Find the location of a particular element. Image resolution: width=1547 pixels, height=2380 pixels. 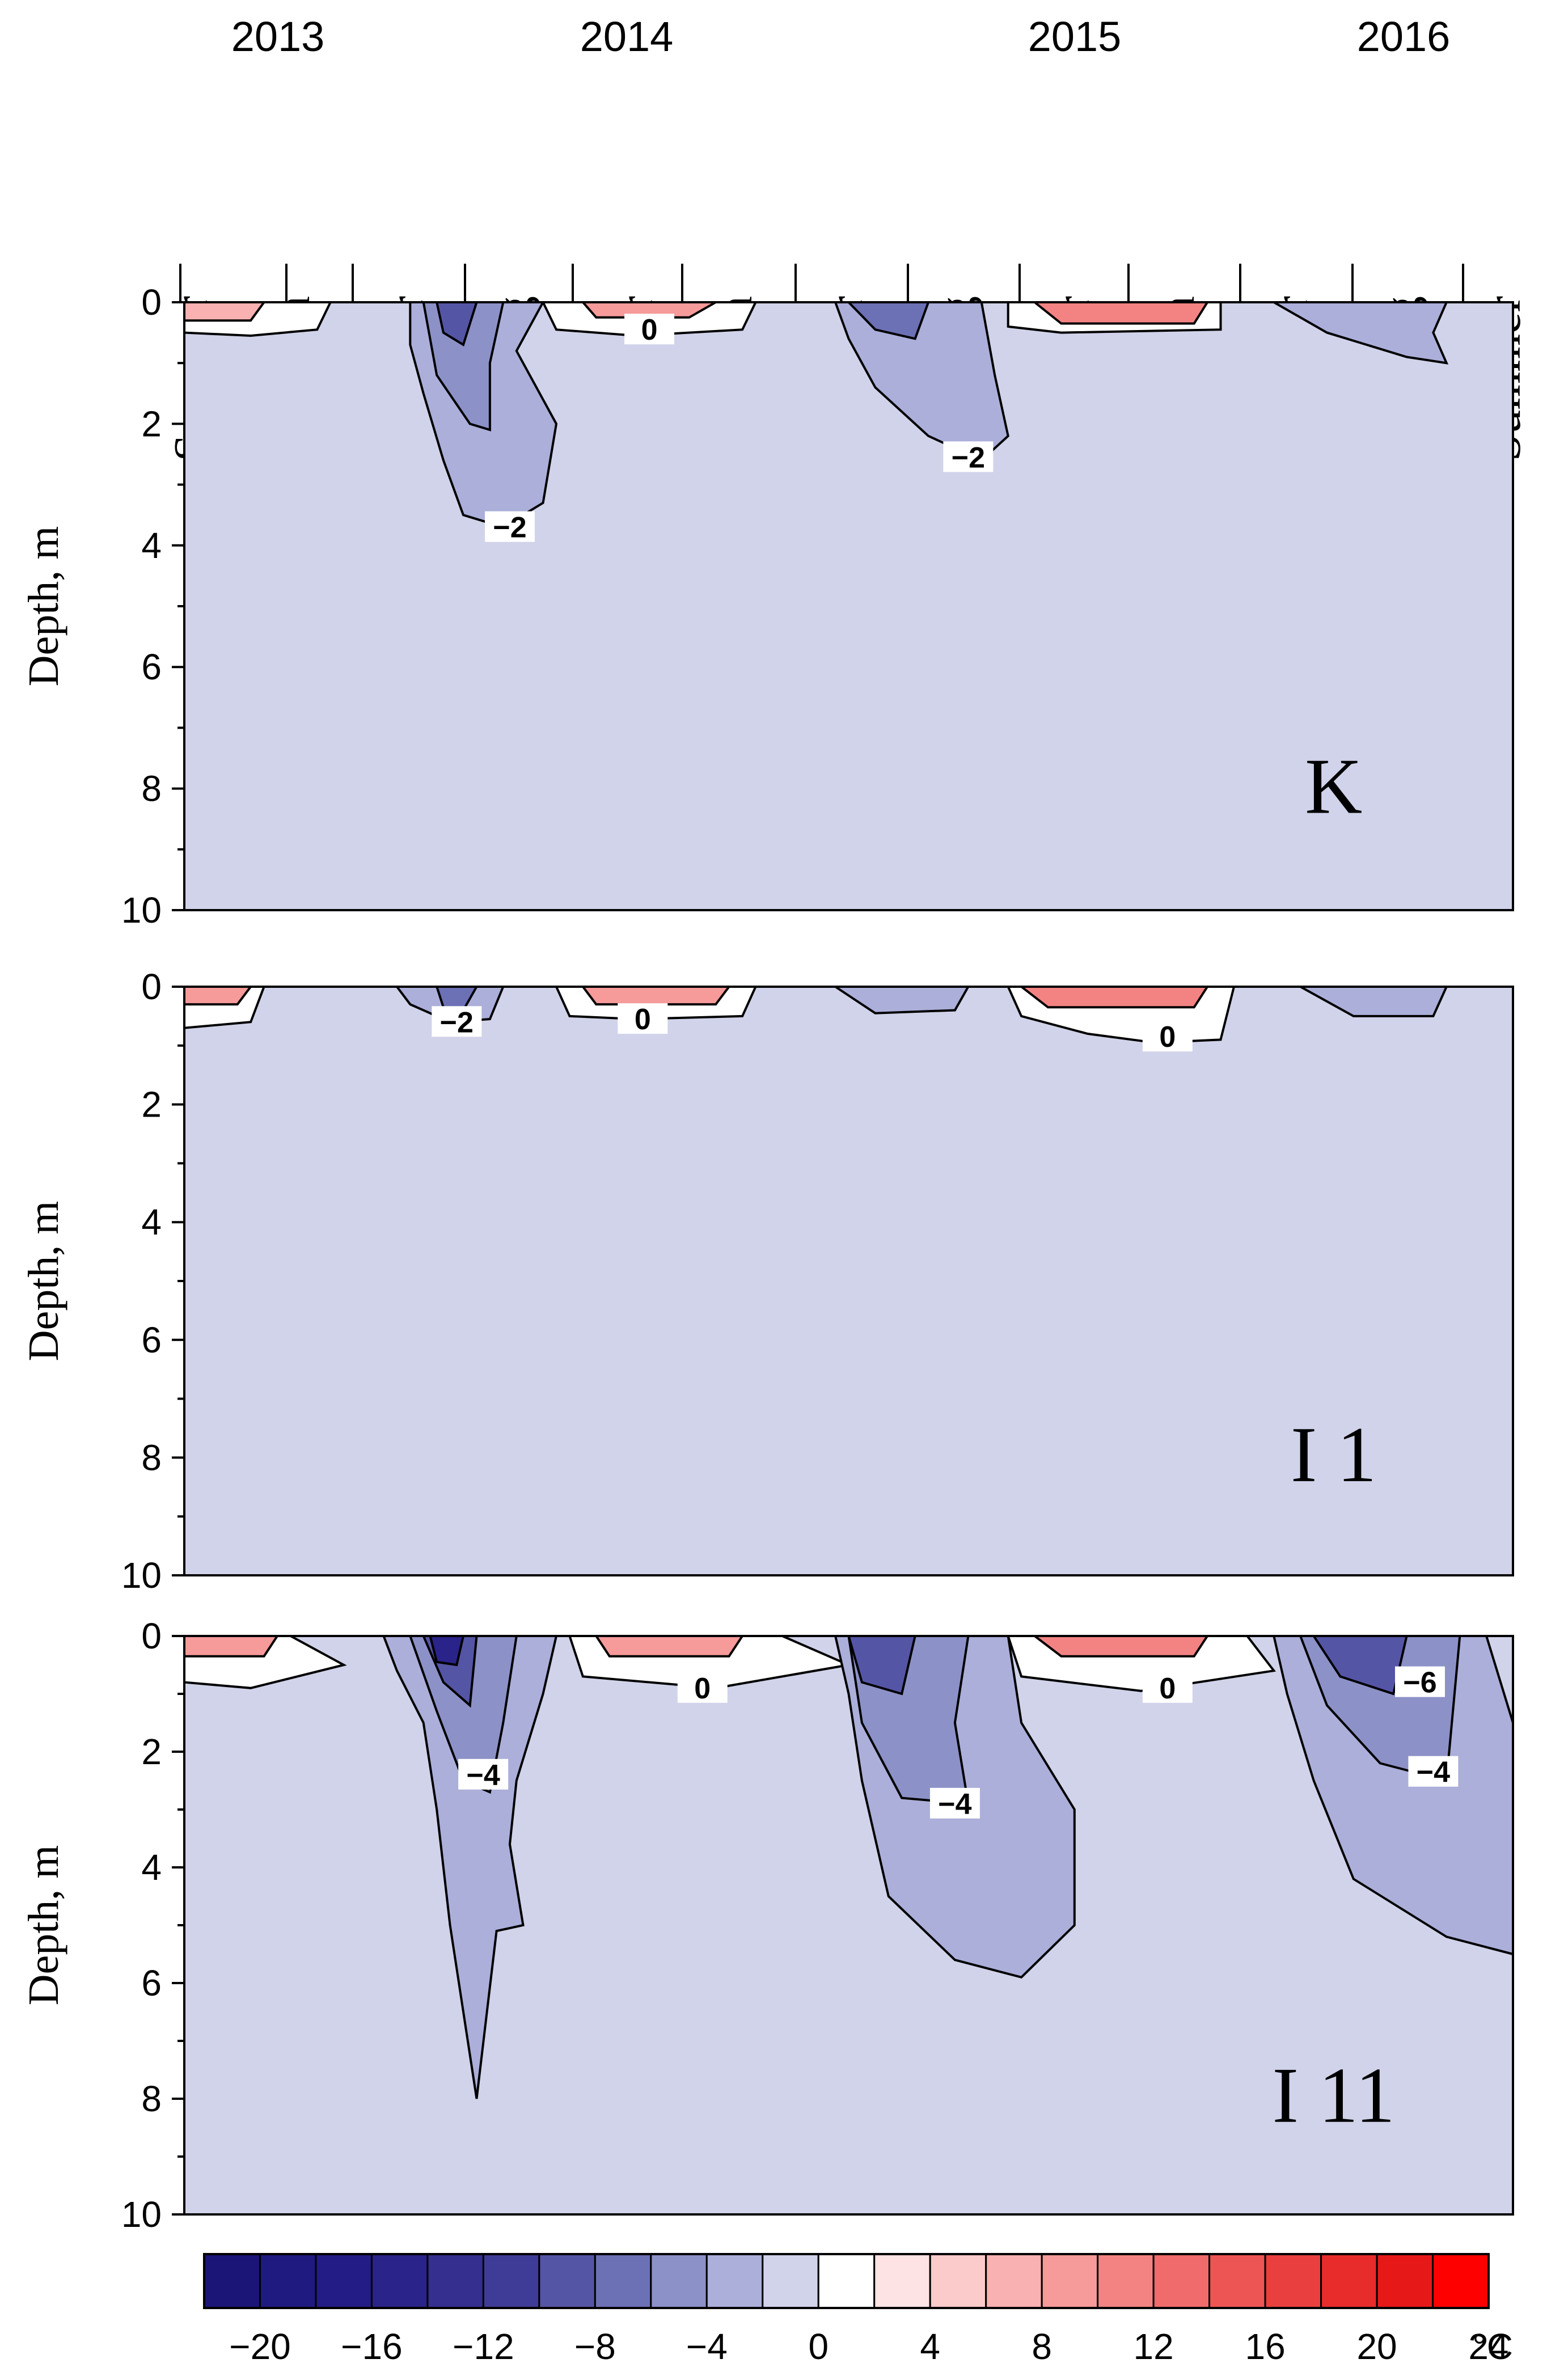

year-label: 2013 is located at coordinates (278, 36).